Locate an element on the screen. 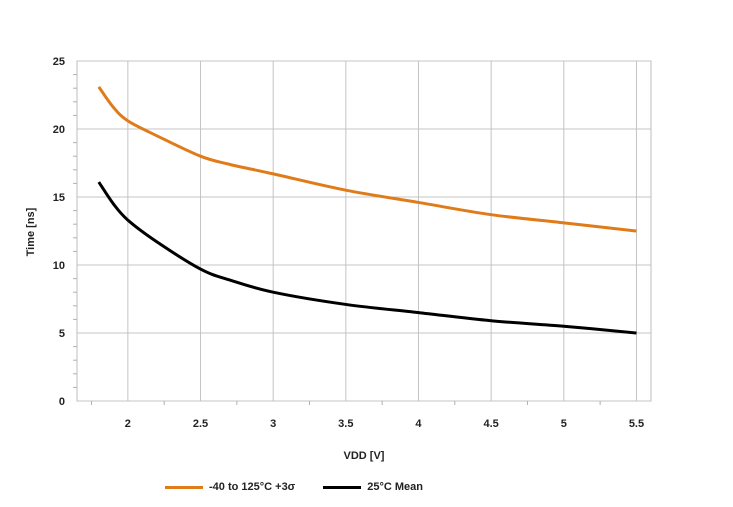 Image resolution: width=733 pixels, height=507 pixels. y-tick-label: 20 is located at coordinates (59, 130).